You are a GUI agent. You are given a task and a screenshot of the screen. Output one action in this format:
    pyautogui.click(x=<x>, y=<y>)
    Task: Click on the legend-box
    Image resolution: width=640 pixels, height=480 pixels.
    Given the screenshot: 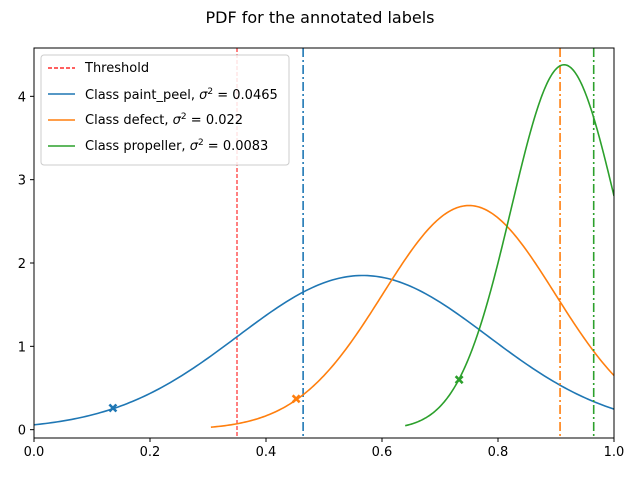 What is the action you would take?
    pyautogui.click(x=165, y=110)
    